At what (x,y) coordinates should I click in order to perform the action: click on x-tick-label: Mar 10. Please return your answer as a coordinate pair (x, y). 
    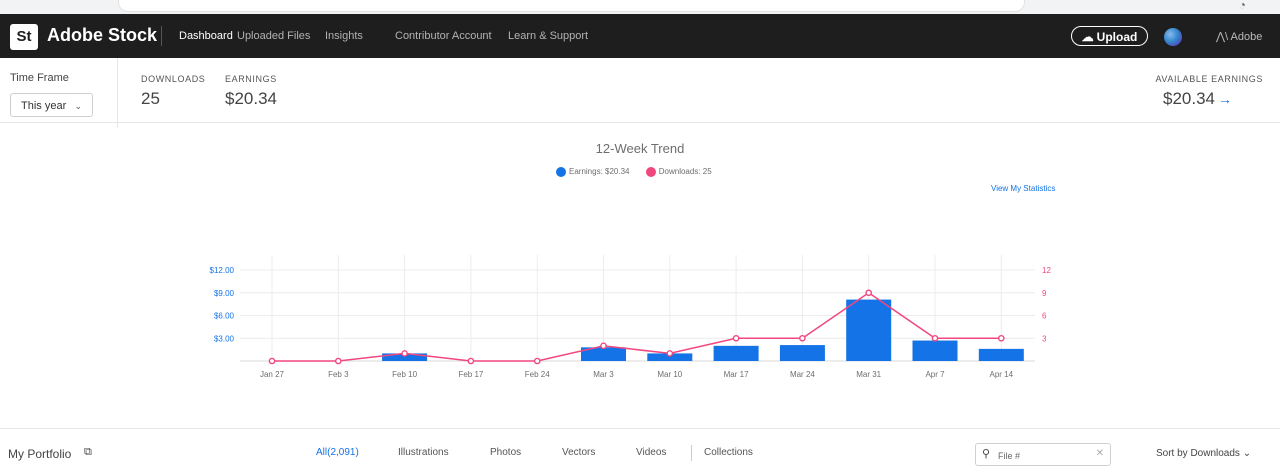
    Looking at the image, I should click on (669, 374).